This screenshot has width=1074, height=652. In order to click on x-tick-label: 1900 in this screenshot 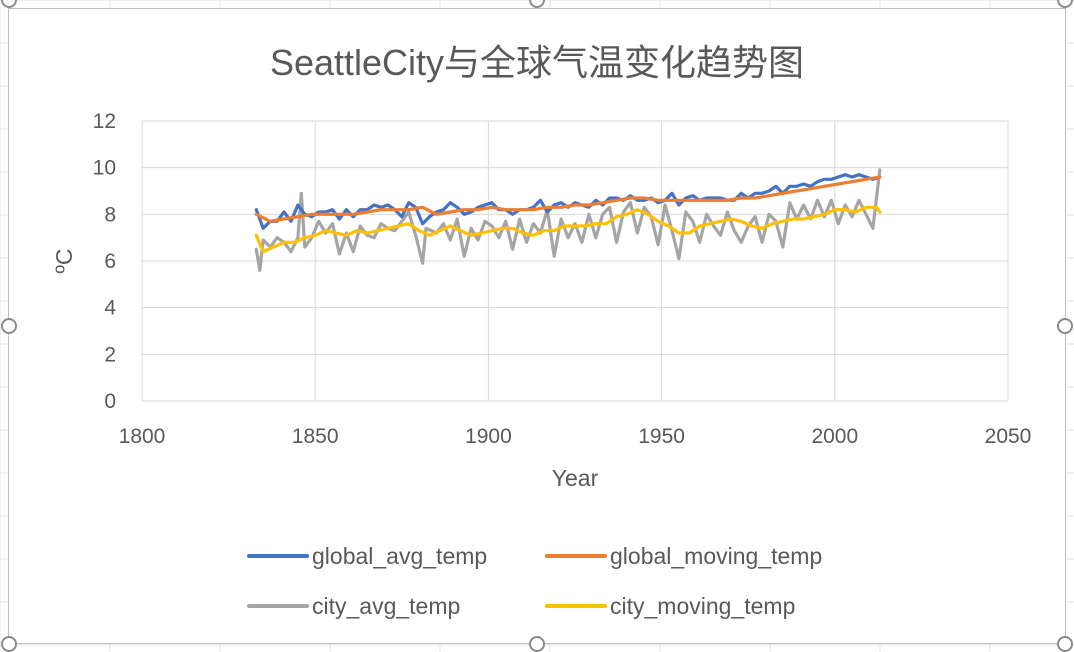, I will do `click(488, 436)`.